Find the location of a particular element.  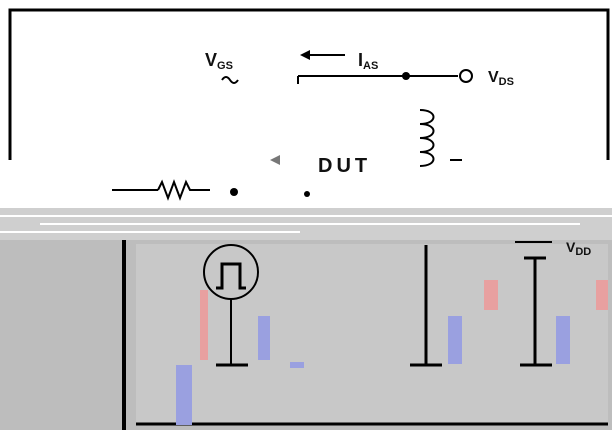

dut-label: DUT is located at coordinates (344, 166).